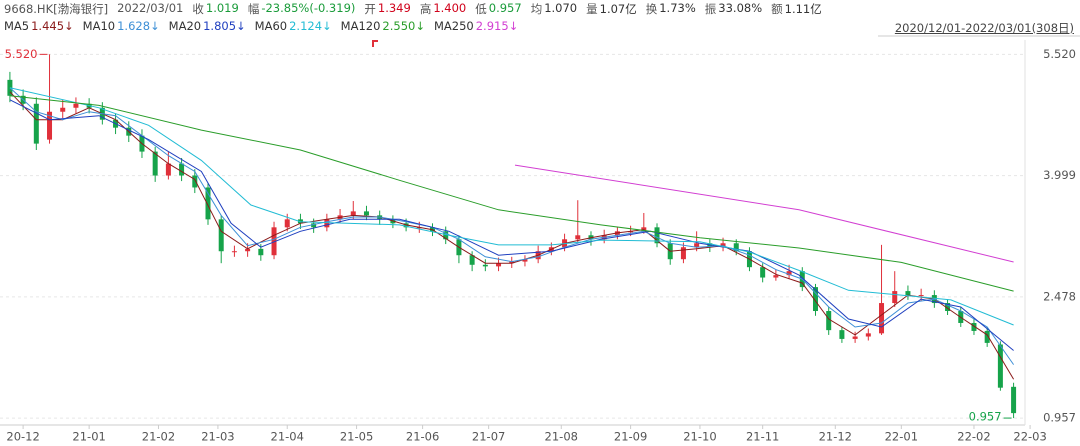  I want to click on x-tick-label: 22-02, so click(973, 437).